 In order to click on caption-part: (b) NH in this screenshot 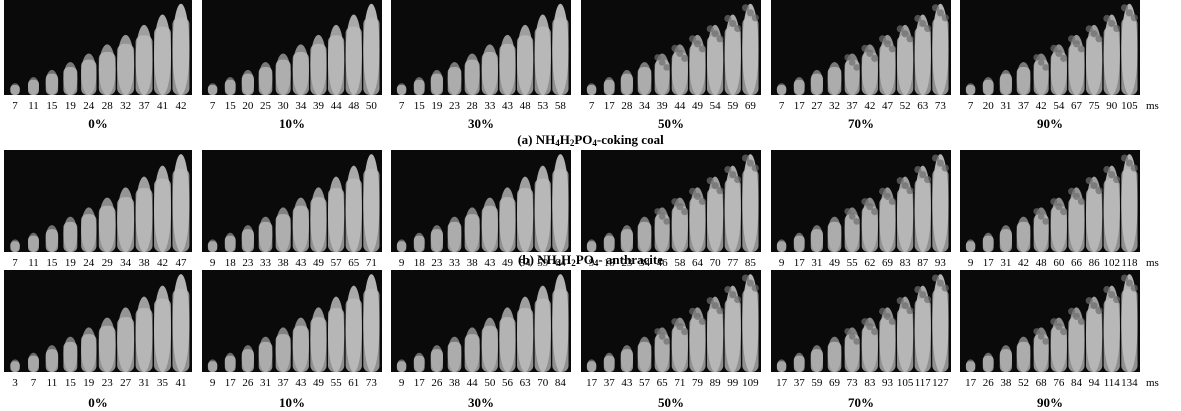, I will do `click(537, 259)`.